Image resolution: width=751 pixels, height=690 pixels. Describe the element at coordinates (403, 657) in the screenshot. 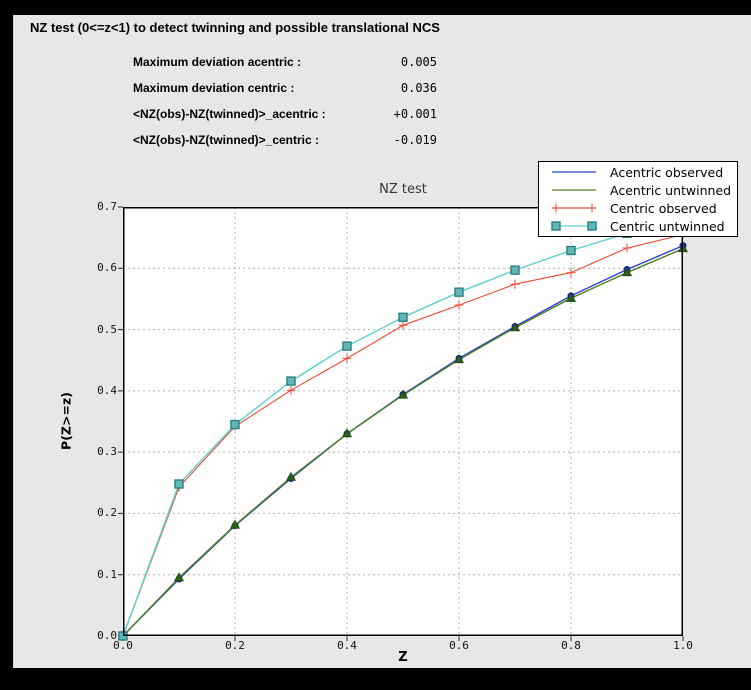

I see `x-axis-label: Z` at that location.